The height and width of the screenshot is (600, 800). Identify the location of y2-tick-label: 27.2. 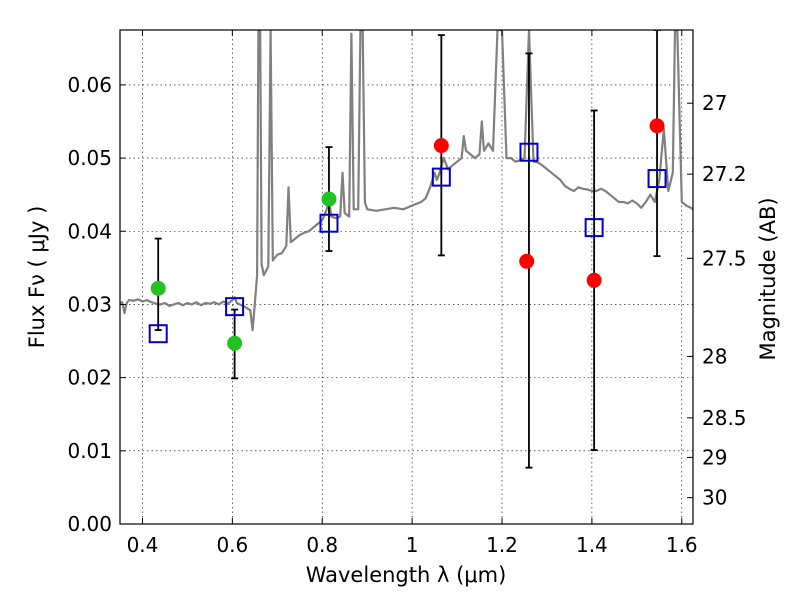
(724, 174).